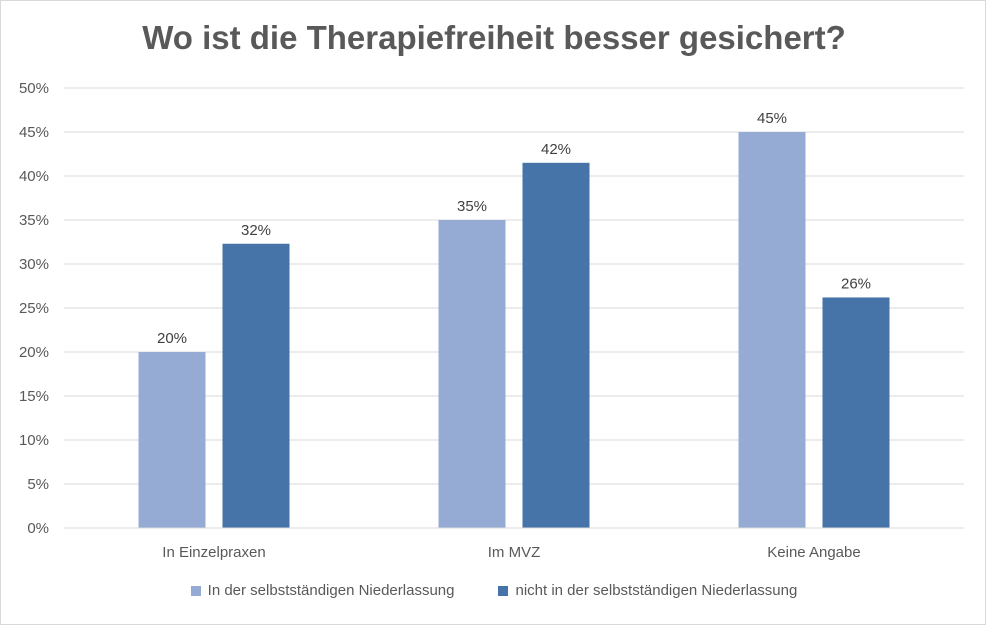 The image size is (986, 626). Describe the element at coordinates (772, 118) in the screenshot. I see `data-label-series-1: 45%` at that location.